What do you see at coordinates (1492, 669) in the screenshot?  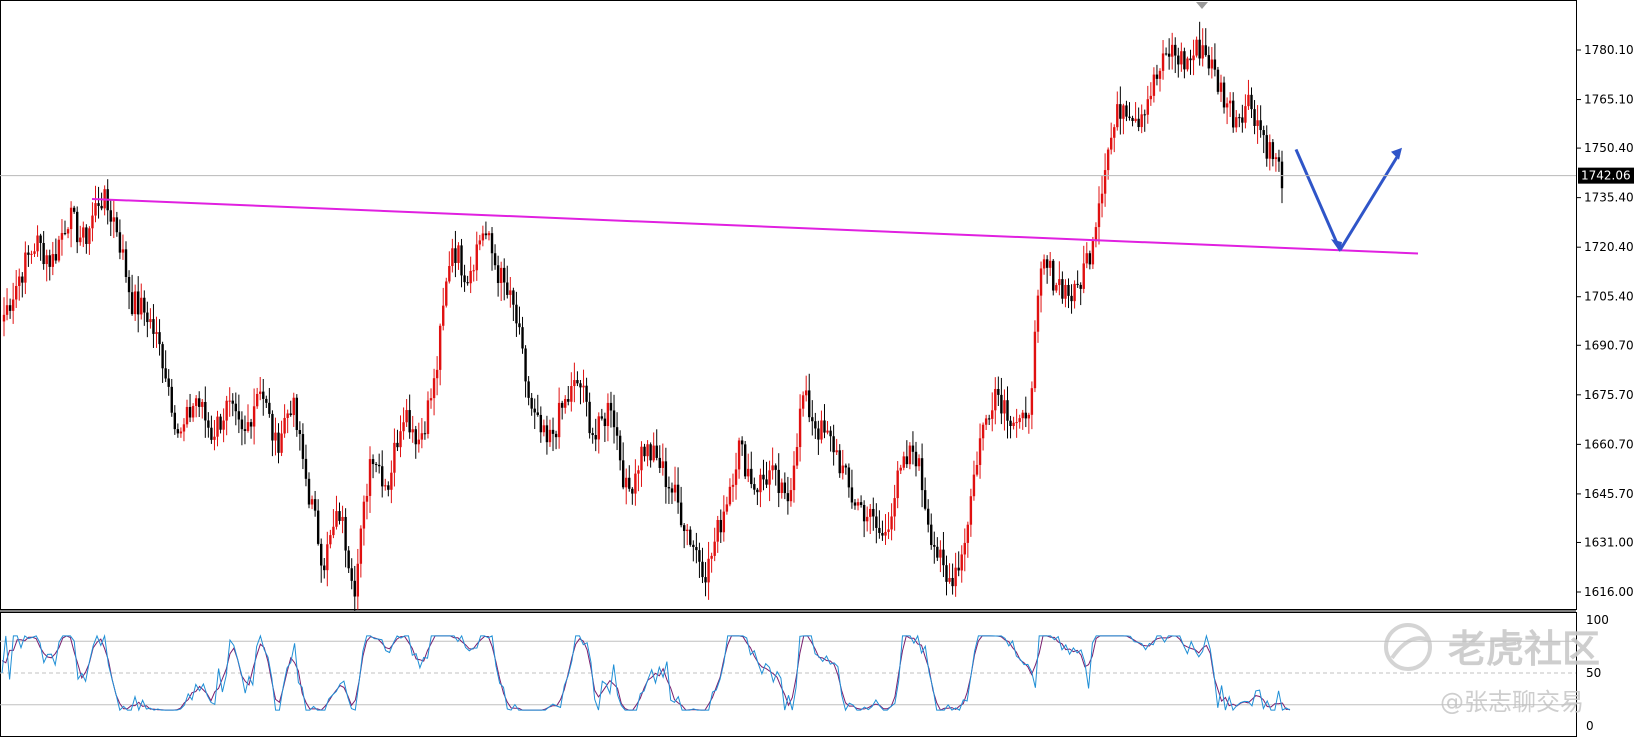 I see `watermark: 老虎社区 @张志聊交易` at bounding box center [1492, 669].